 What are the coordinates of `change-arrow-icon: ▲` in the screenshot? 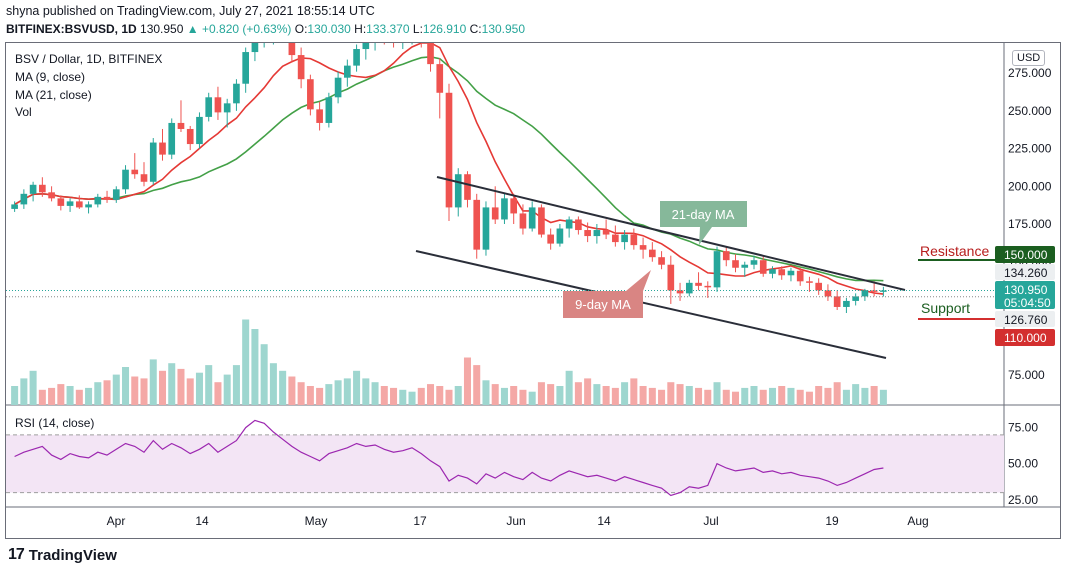 It's located at (192, 29).